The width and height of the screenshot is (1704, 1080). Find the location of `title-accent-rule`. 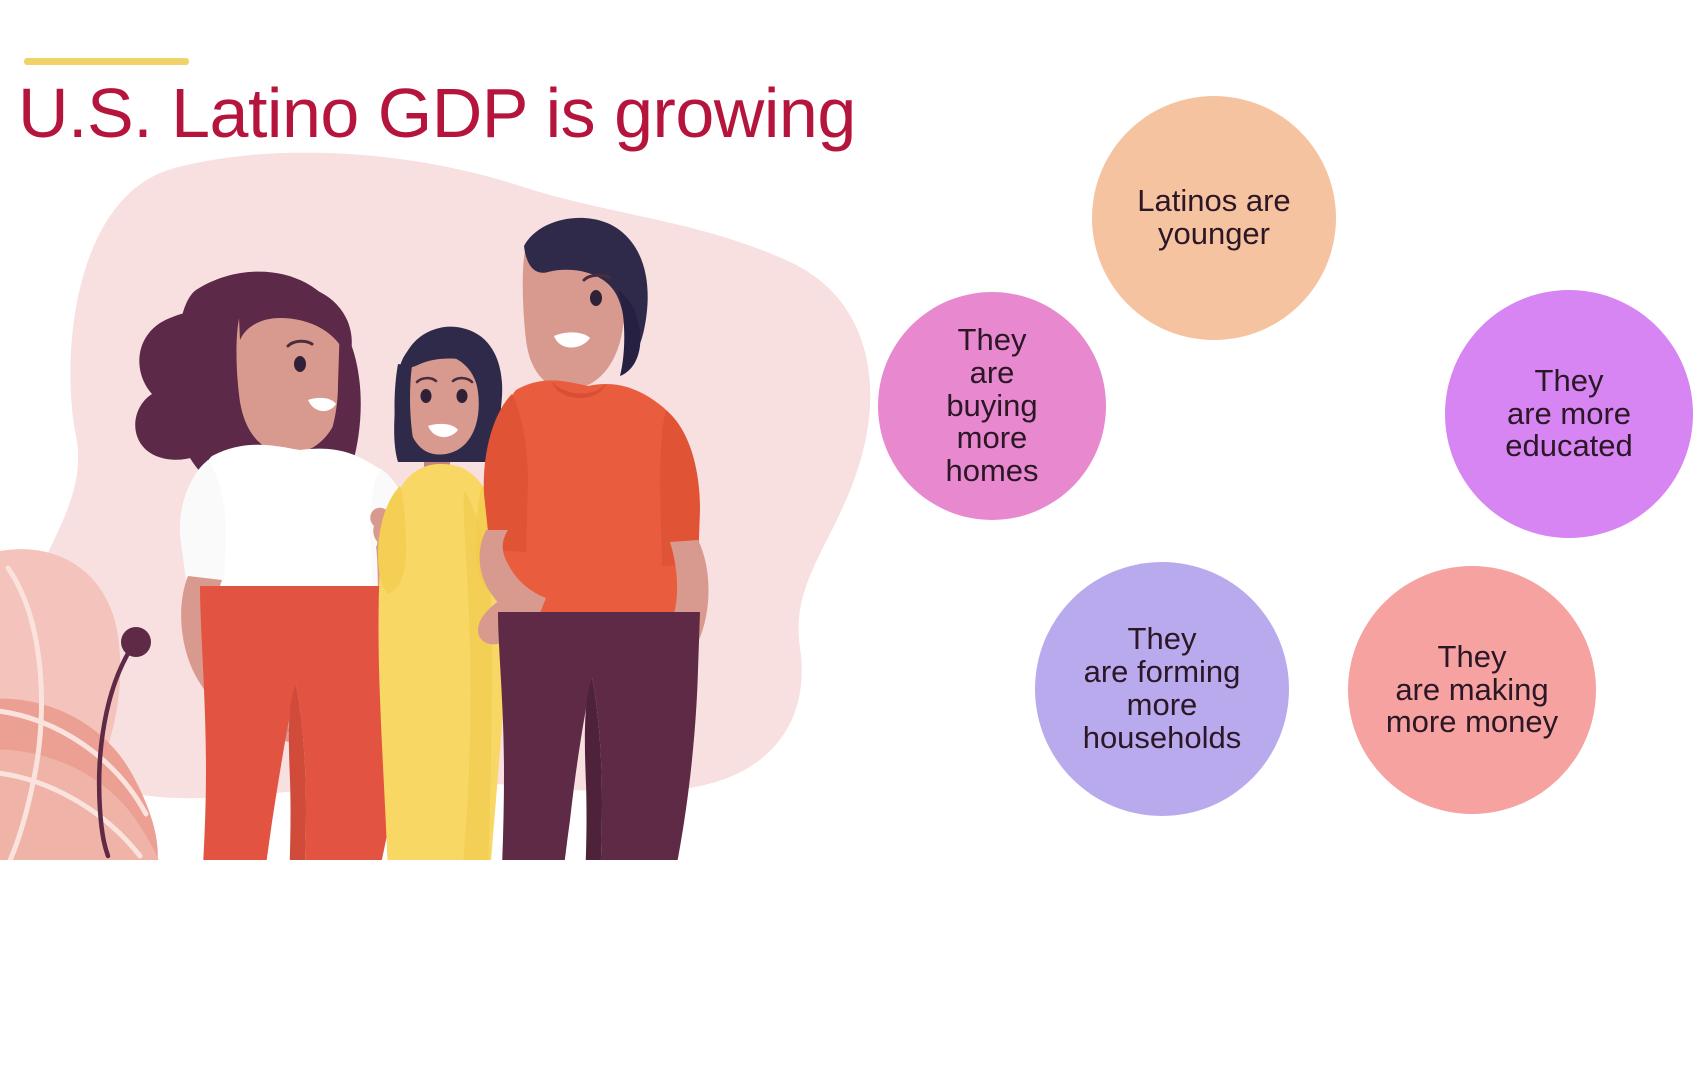

title-accent-rule is located at coordinates (106, 61).